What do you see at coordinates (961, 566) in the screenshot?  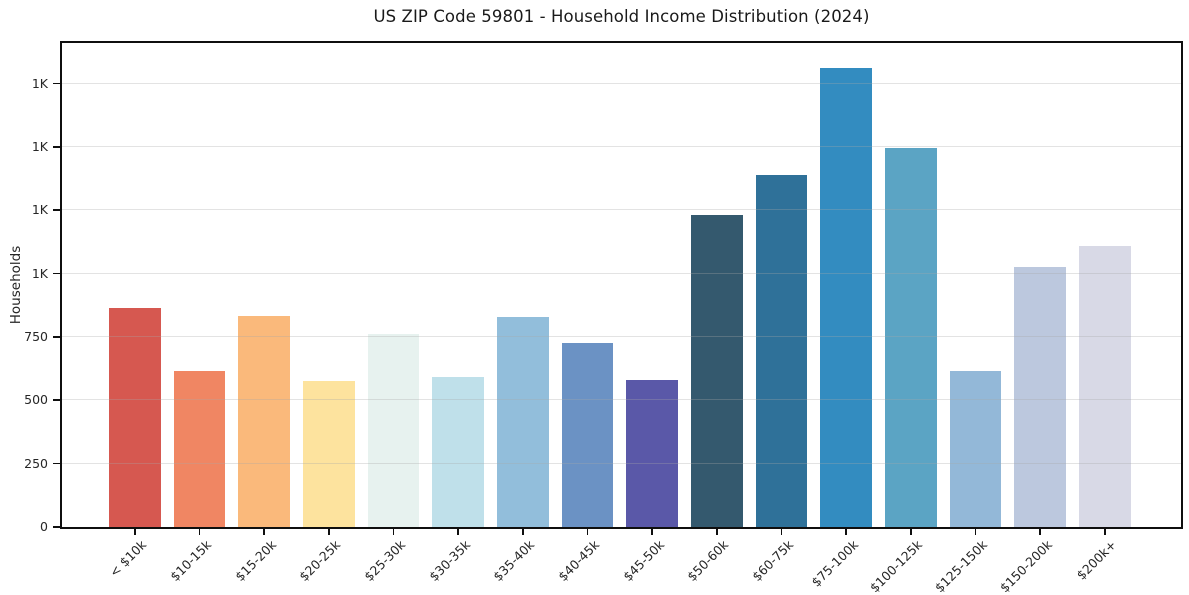 I see `x-tick-label: $125-150k` at bounding box center [961, 566].